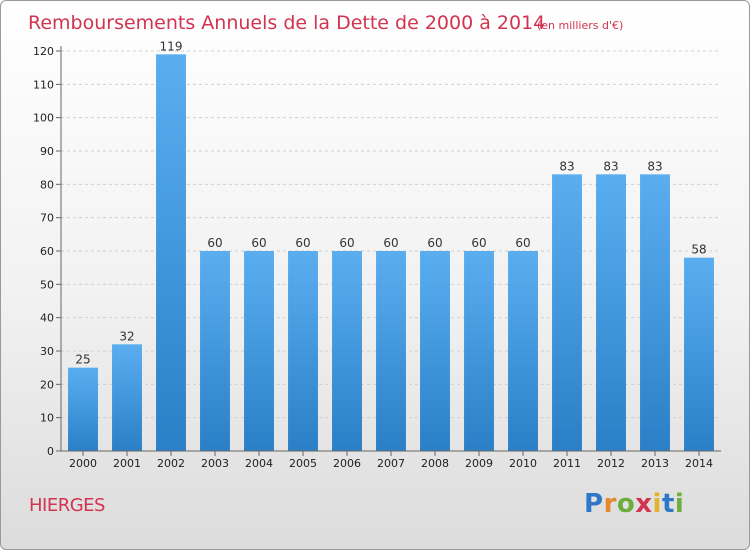 Image resolution: width=750 pixels, height=550 pixels. What do you see at coordinates (47, 351) in the screenshot?
I see `y-tick-label: 30` at bounding box center [47, 351].